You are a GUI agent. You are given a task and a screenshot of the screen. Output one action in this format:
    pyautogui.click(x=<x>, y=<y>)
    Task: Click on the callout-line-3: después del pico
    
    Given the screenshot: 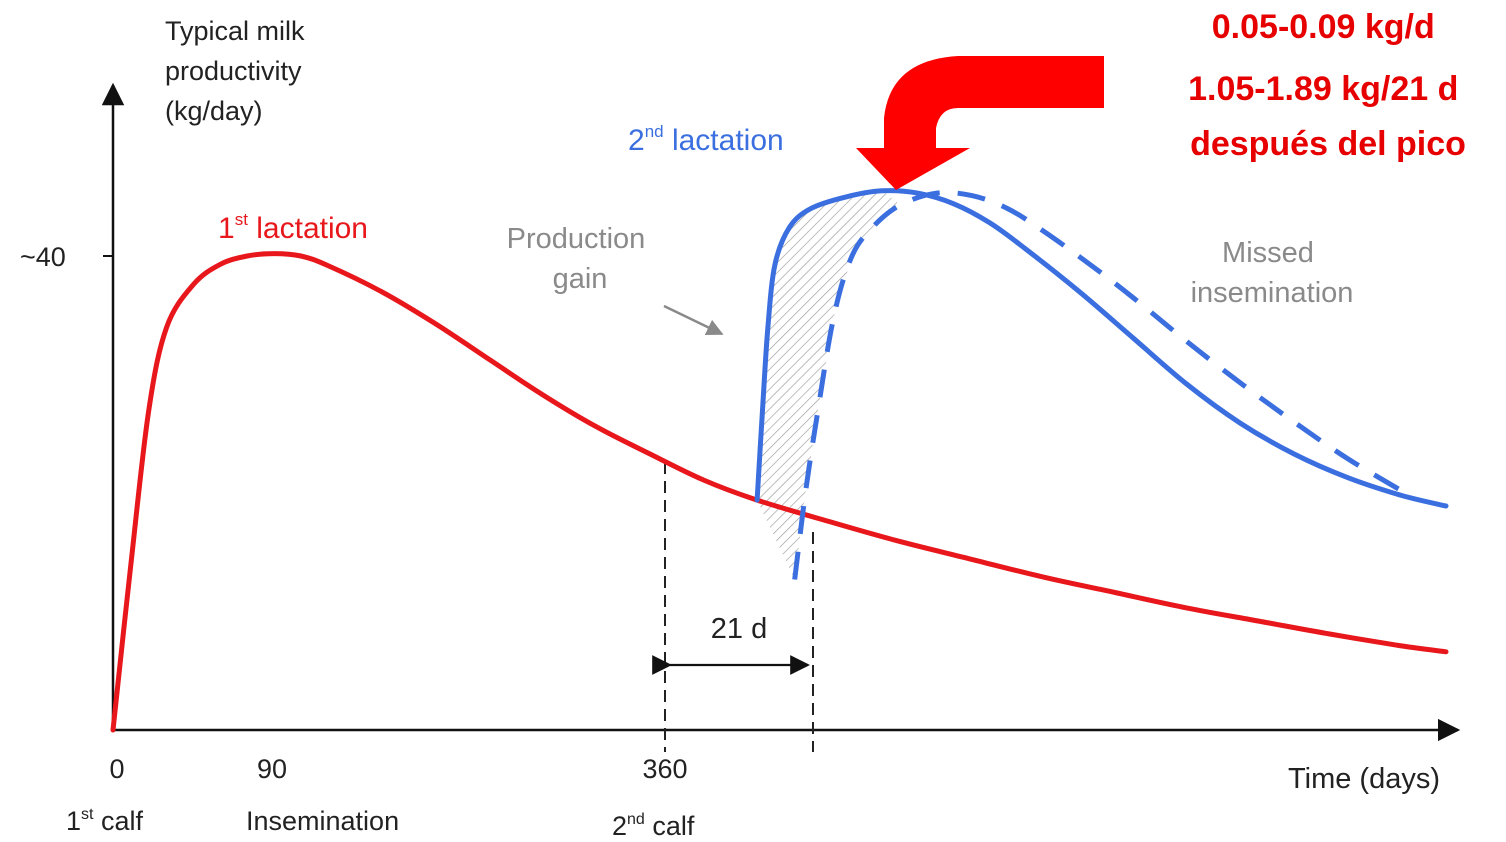 What is the action you would take?
    pyautogui.click(x=1328, y=144)
    